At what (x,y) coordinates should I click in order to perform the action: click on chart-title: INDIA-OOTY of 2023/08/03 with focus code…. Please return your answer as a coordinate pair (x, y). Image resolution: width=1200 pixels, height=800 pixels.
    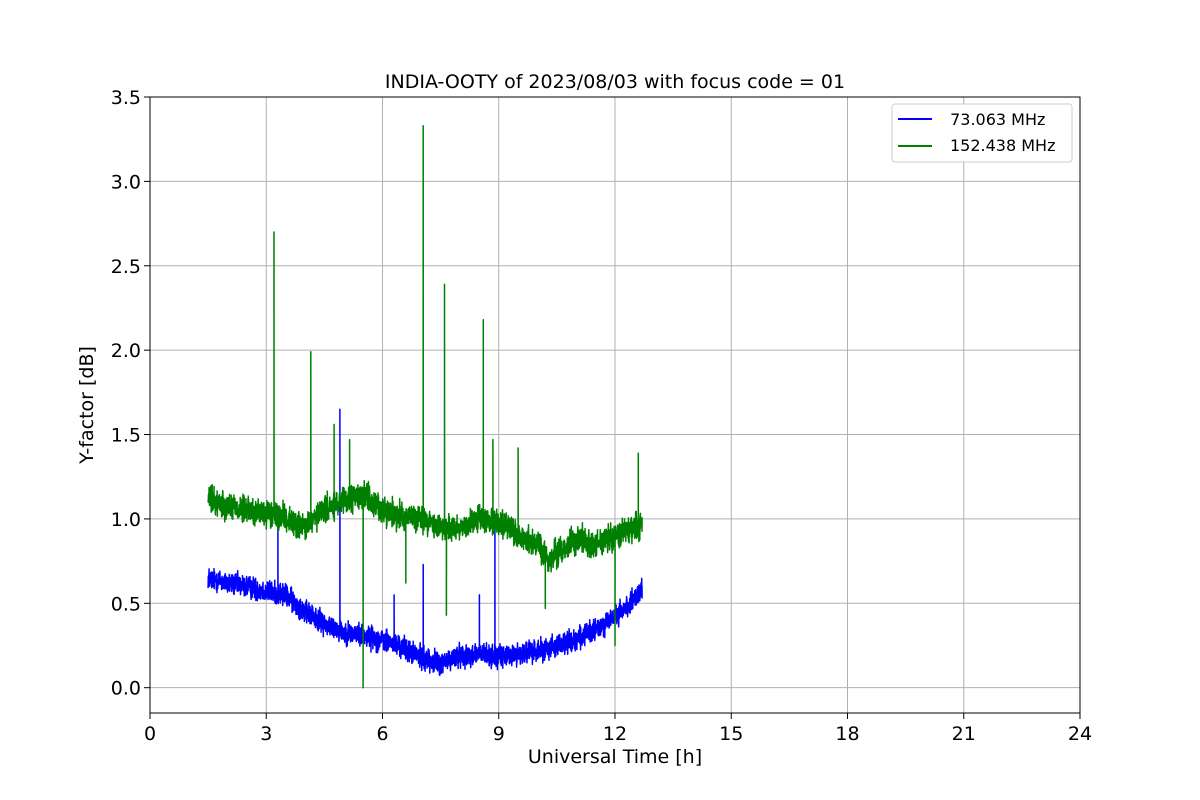
    Looking at the image, I should click on (615, 82).